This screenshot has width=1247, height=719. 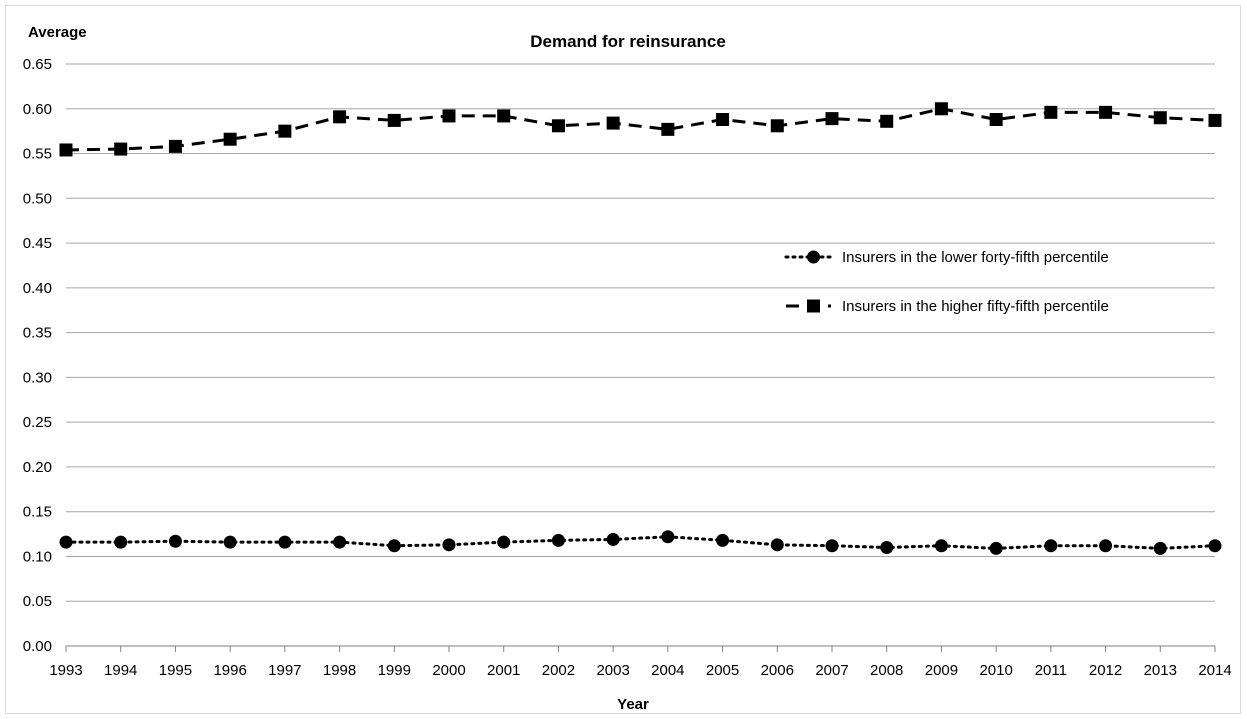 I want to click on x-tick-label: 2004, so click(x=667, y=670).